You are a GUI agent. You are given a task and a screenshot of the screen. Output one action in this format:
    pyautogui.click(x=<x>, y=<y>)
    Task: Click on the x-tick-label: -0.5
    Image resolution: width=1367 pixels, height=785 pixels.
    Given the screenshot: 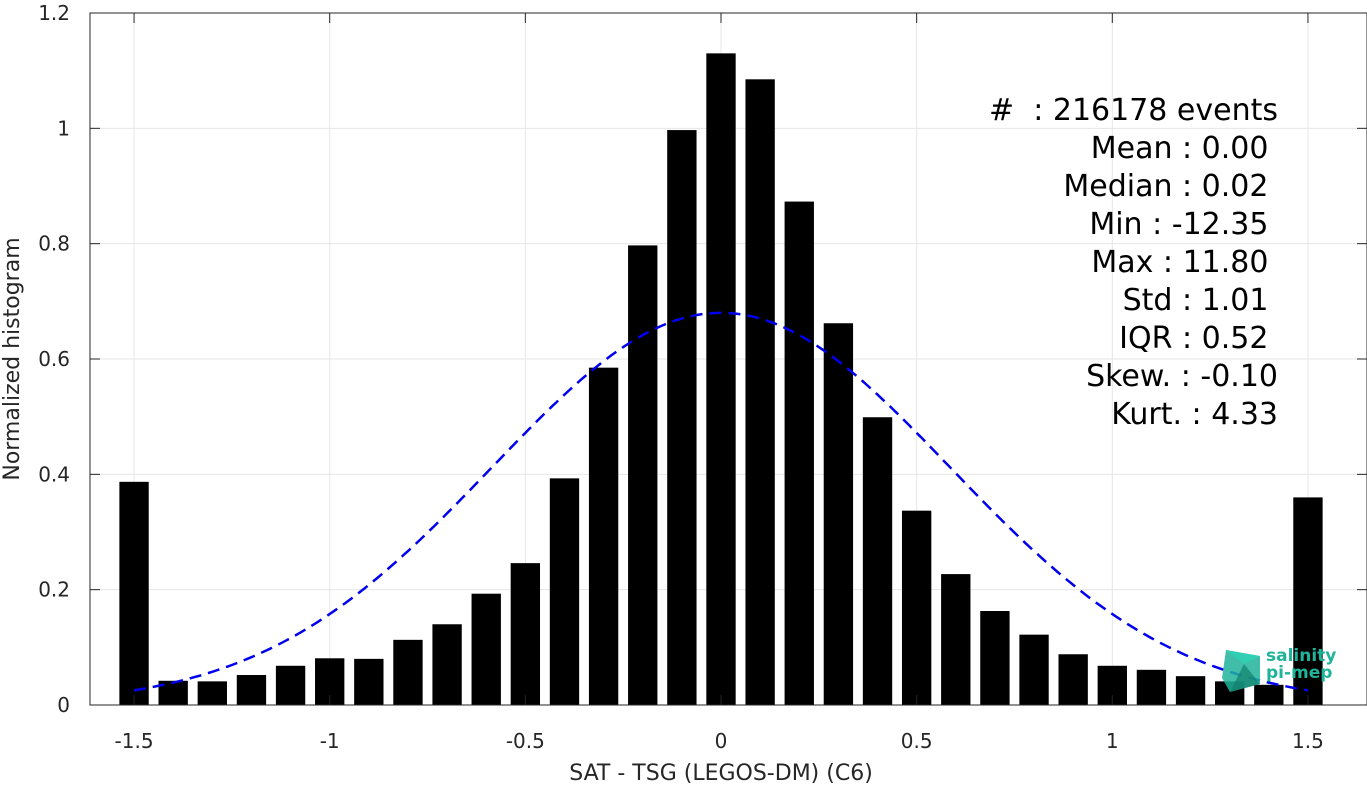 What is the action you would take?
    pyautogui.click(x=525, y=741)
    